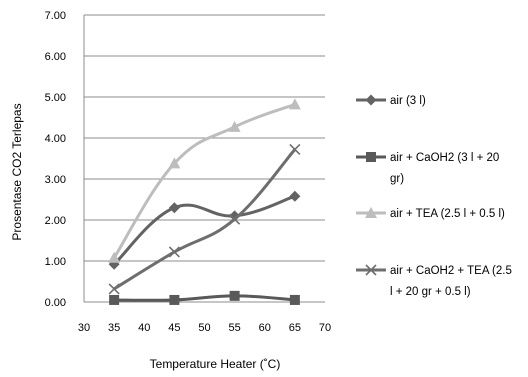  I want to click on legend-item-1: air (3 l), so click(391, 100).